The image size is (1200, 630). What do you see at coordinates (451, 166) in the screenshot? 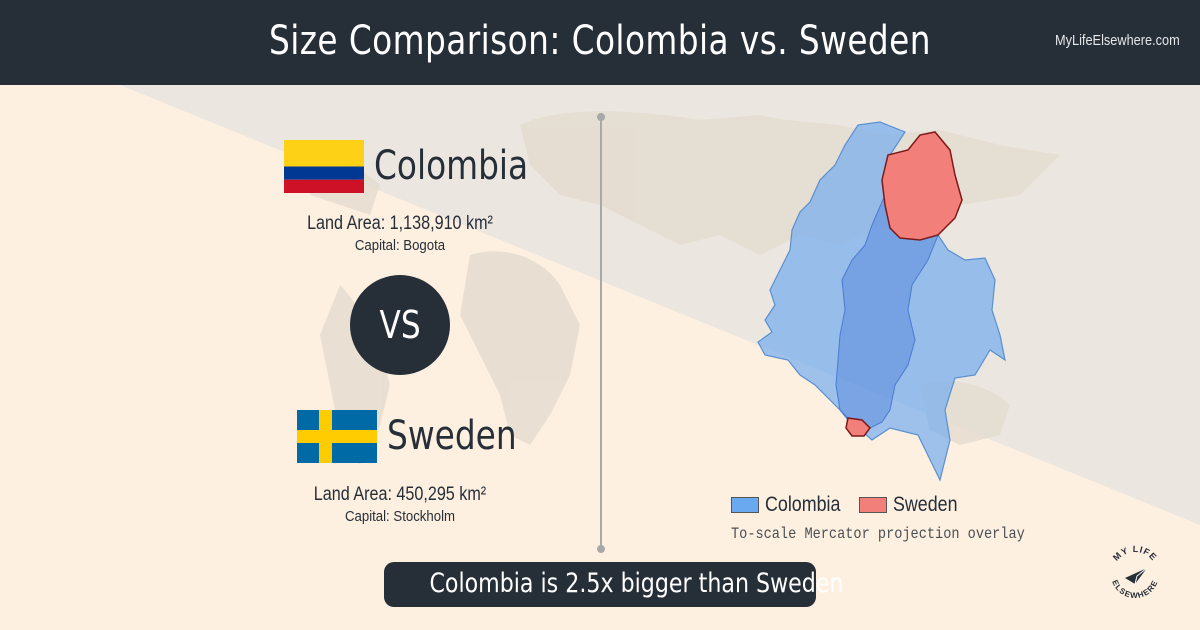
I see `country-name-colombia: Colombia` at bounding box center [451, 166].